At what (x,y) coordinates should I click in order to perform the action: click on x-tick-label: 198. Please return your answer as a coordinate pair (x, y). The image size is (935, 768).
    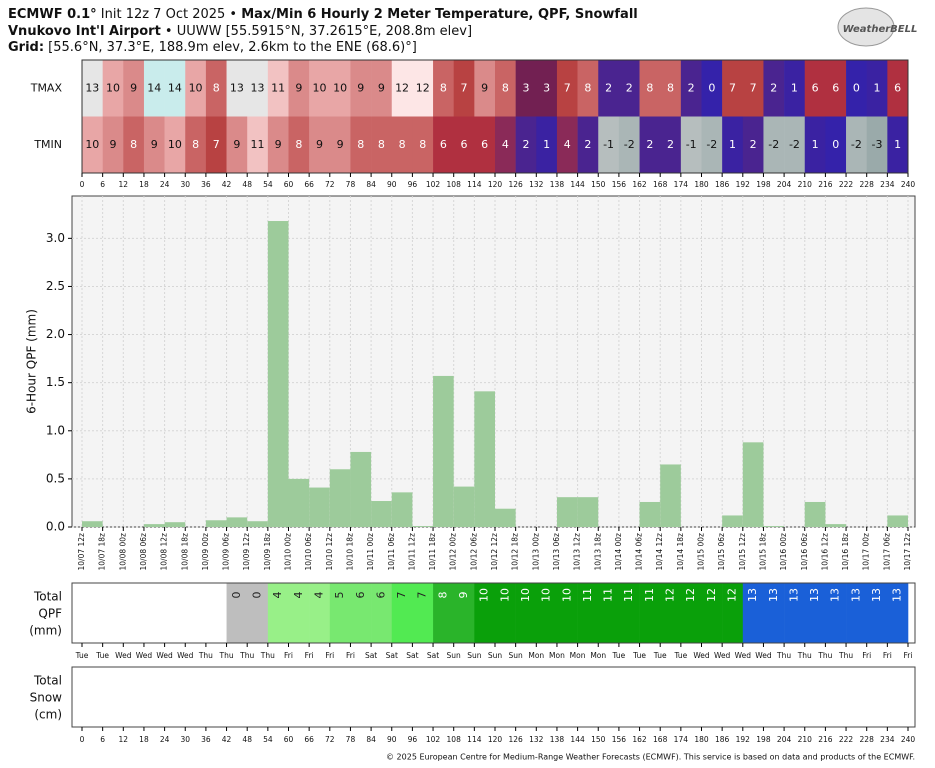
    Looking at the image, I should click on (763, 184).